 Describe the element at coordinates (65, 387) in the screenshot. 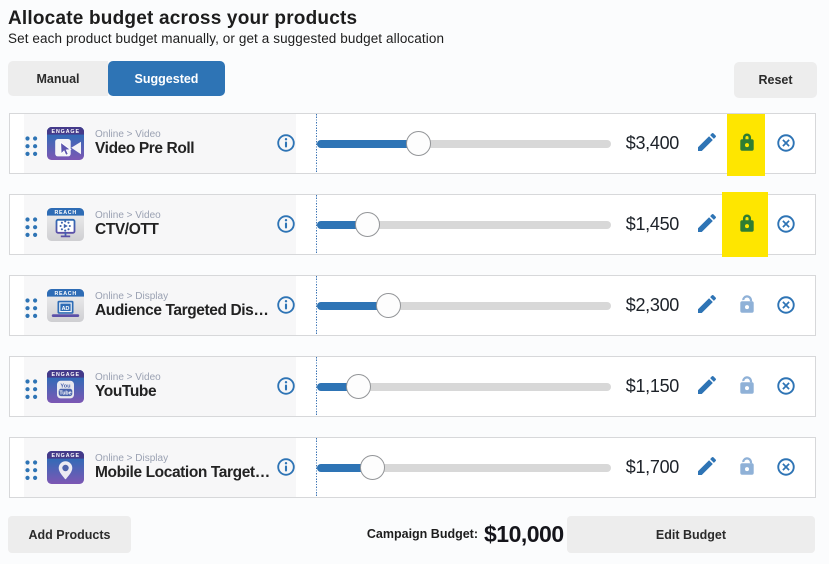

I see `svg-text: You` at that location.